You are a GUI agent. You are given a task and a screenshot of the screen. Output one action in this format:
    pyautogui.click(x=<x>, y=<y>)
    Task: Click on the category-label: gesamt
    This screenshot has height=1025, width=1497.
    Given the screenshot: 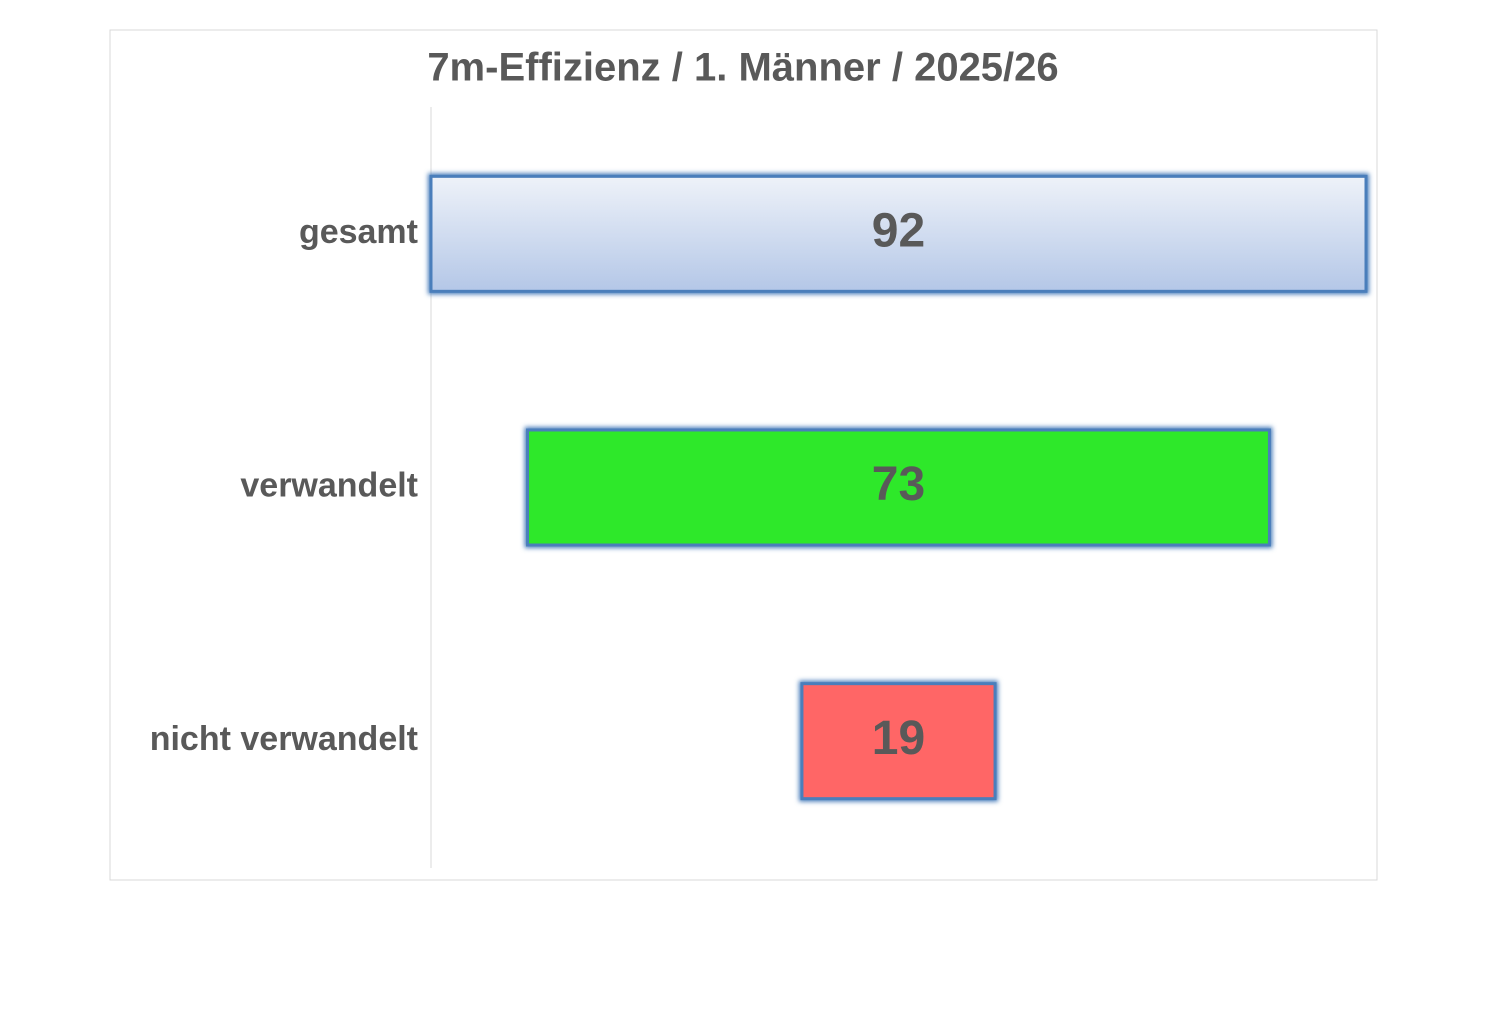 What is the action you would take?
    pyautogui.click(x=358, y=232)
    